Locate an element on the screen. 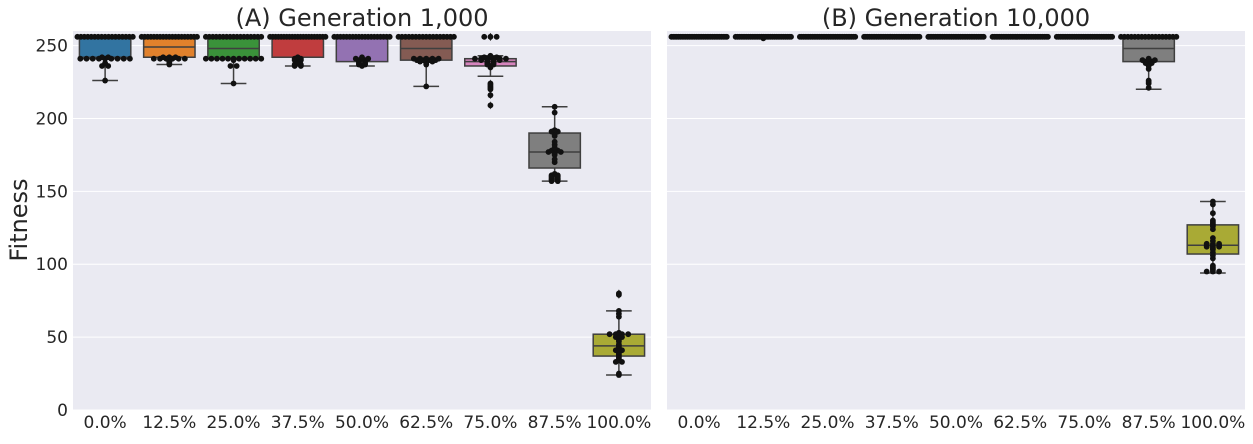  y-tick-label: 250 is located at coordinates (52, 47).